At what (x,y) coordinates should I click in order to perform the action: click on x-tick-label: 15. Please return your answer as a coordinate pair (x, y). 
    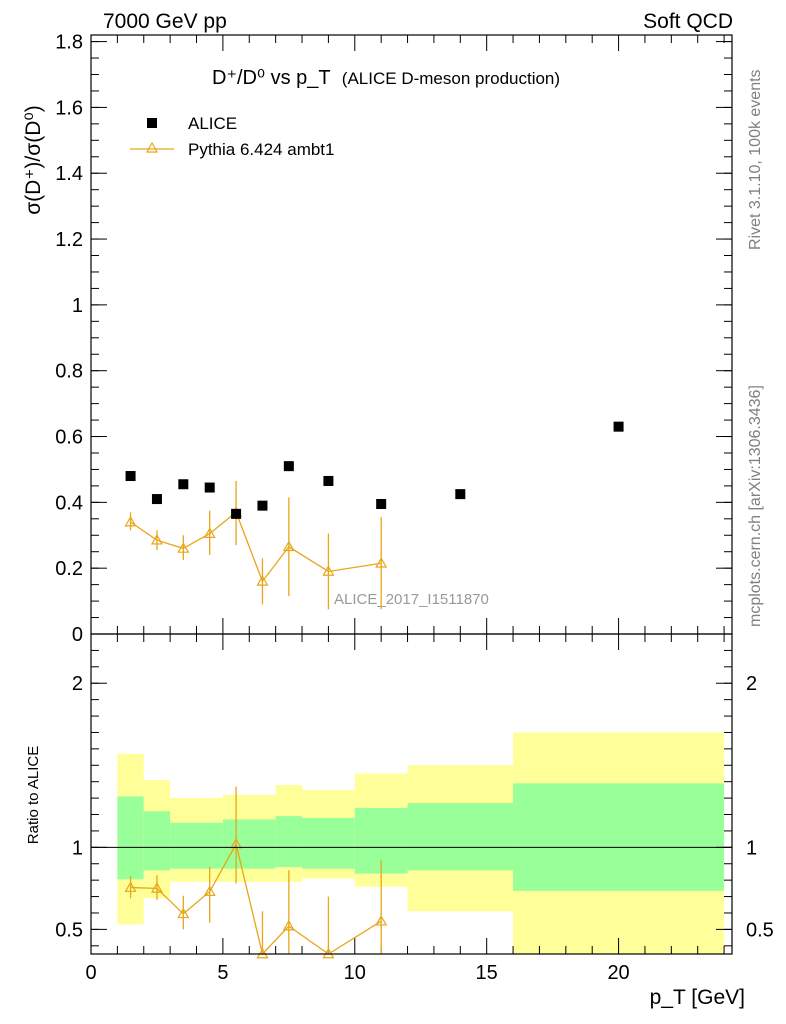
    Looking at the image, I should click on (487, 973).